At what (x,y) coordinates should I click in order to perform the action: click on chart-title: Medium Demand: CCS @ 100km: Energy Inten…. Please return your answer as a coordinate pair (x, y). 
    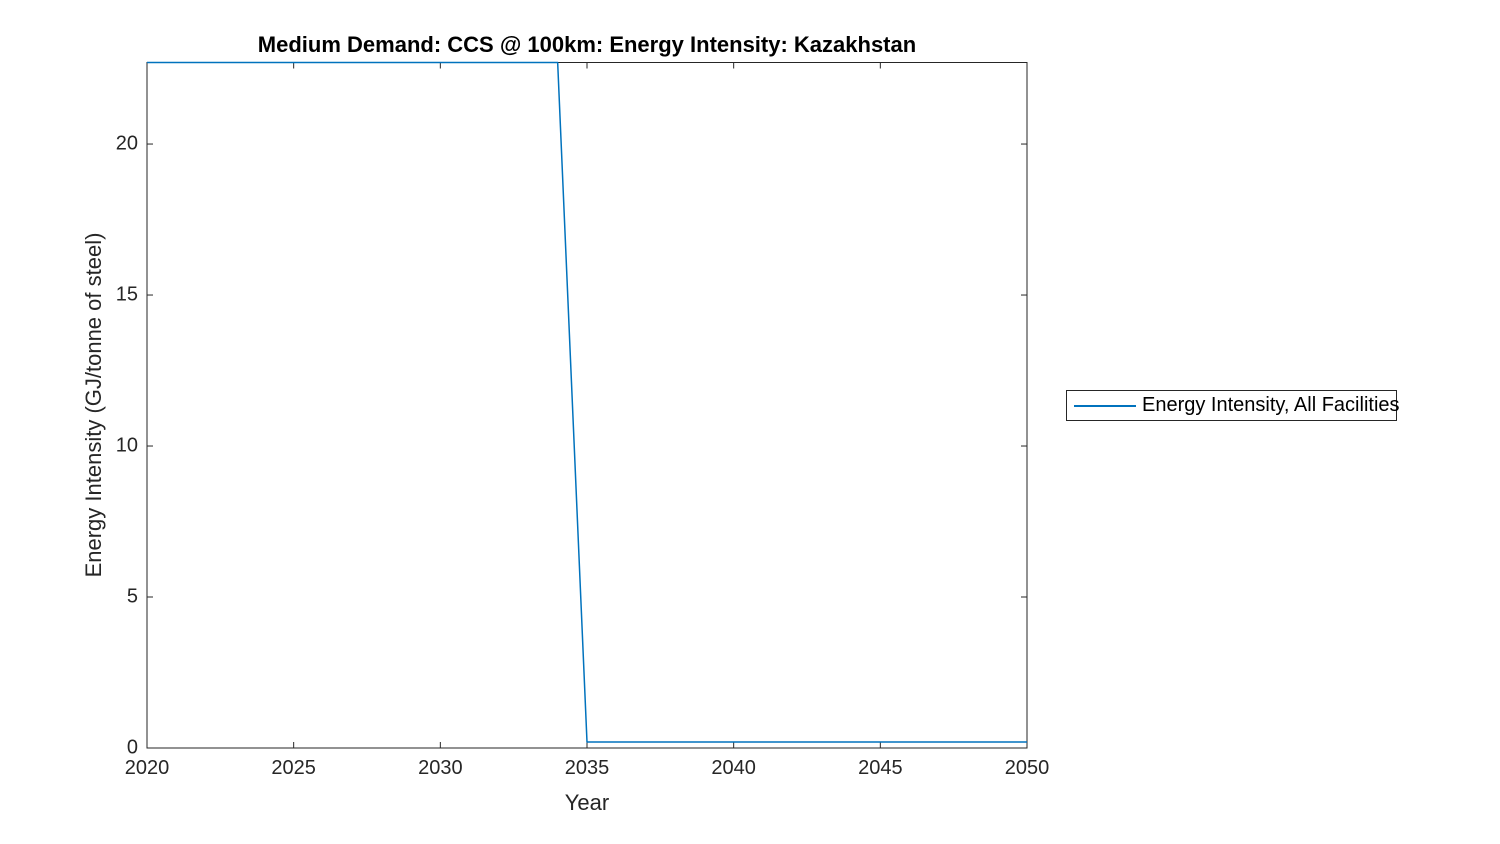
    Looking at the image, I should click on (587, 44).